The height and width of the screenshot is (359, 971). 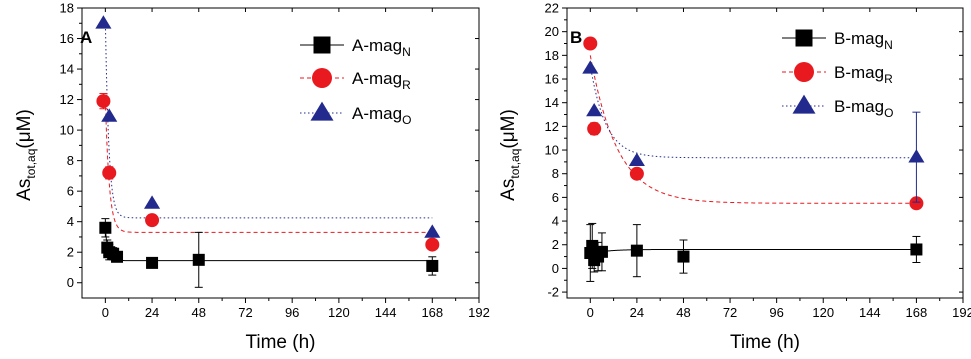 I want to click on fit-curve-triangle, so click(x=753, y=112).